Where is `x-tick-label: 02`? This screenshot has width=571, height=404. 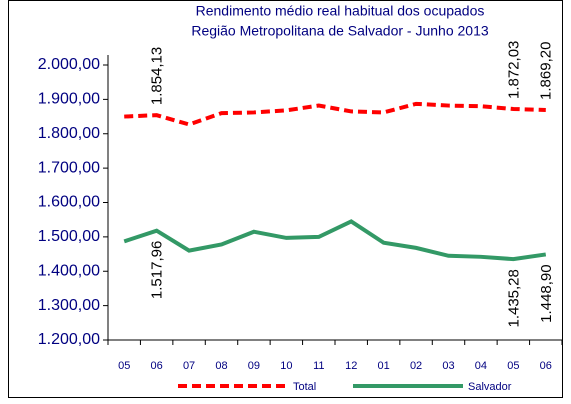 x-tick-label: 02 is located at coordinates (416, 366).